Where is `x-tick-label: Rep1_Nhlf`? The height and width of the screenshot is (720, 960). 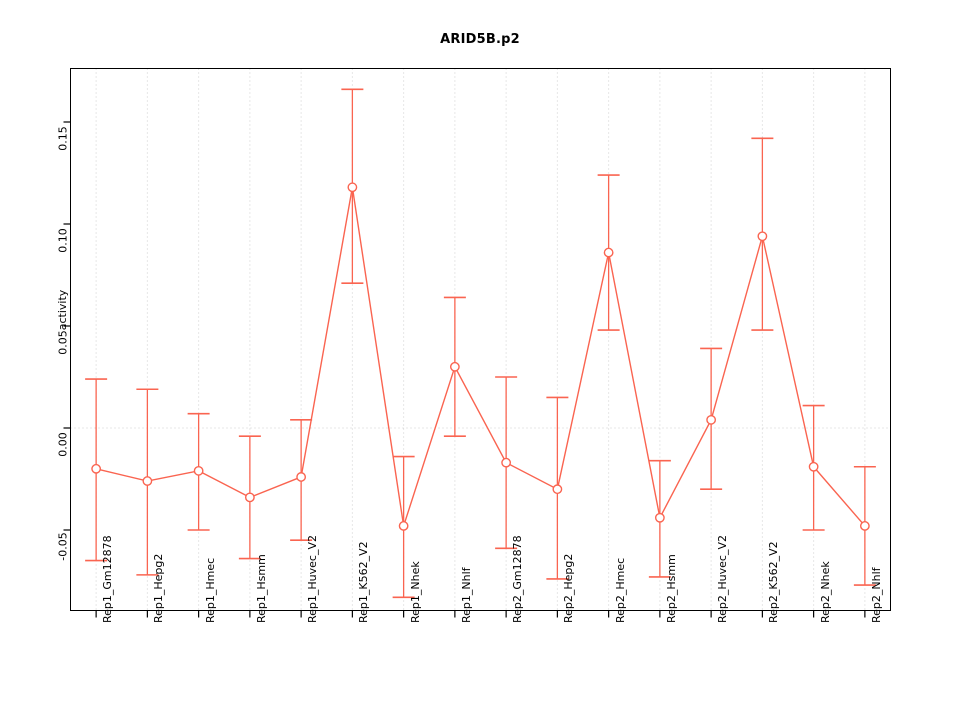
x-tick-label: Rep1_Nhlf is located at coordinates (466, 594).